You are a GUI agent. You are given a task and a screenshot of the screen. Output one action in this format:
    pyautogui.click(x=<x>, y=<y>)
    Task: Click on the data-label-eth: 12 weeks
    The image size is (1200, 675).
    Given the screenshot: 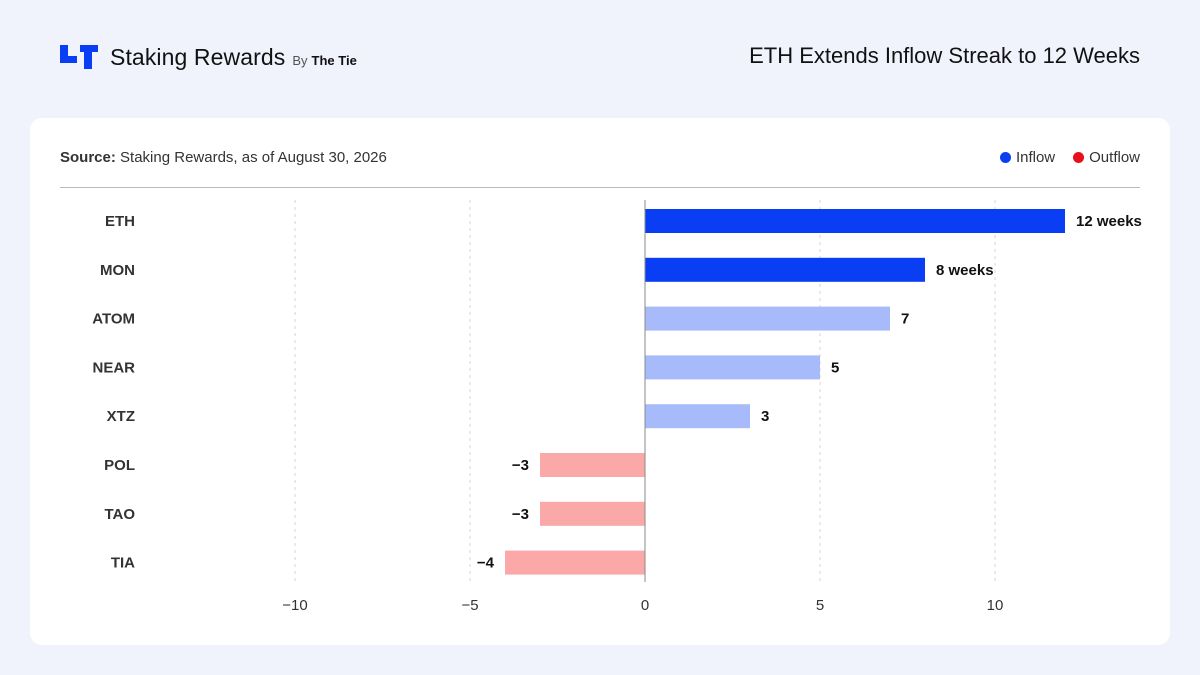 What is the action you would take?
    pyautogui.click(x=1109, y=221)
    